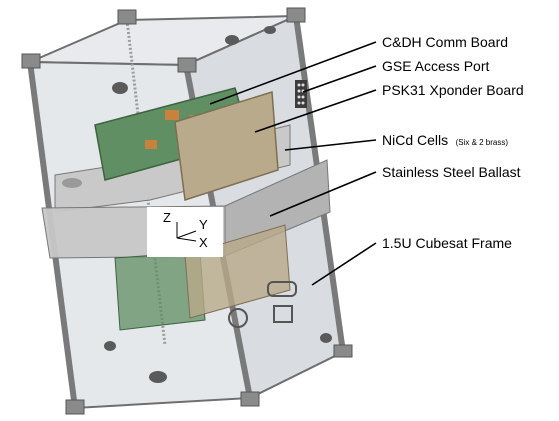 The width and height of the screenshot is (559, 421). I want to click on gse-port-connector, so click(301, 94).